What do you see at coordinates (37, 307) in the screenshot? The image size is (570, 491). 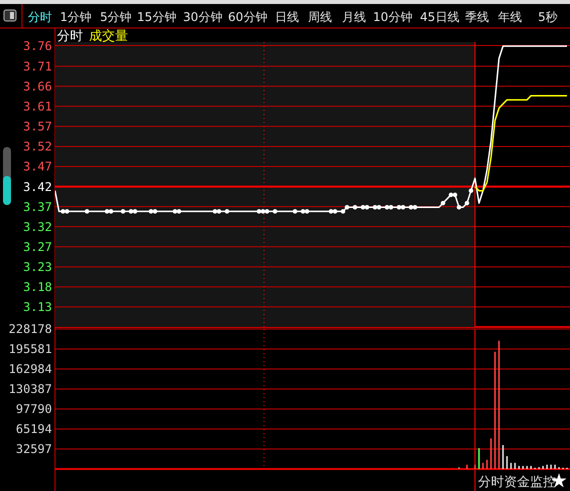 I see `y-tick-label: 3.13` at bounding box center [37, 307].